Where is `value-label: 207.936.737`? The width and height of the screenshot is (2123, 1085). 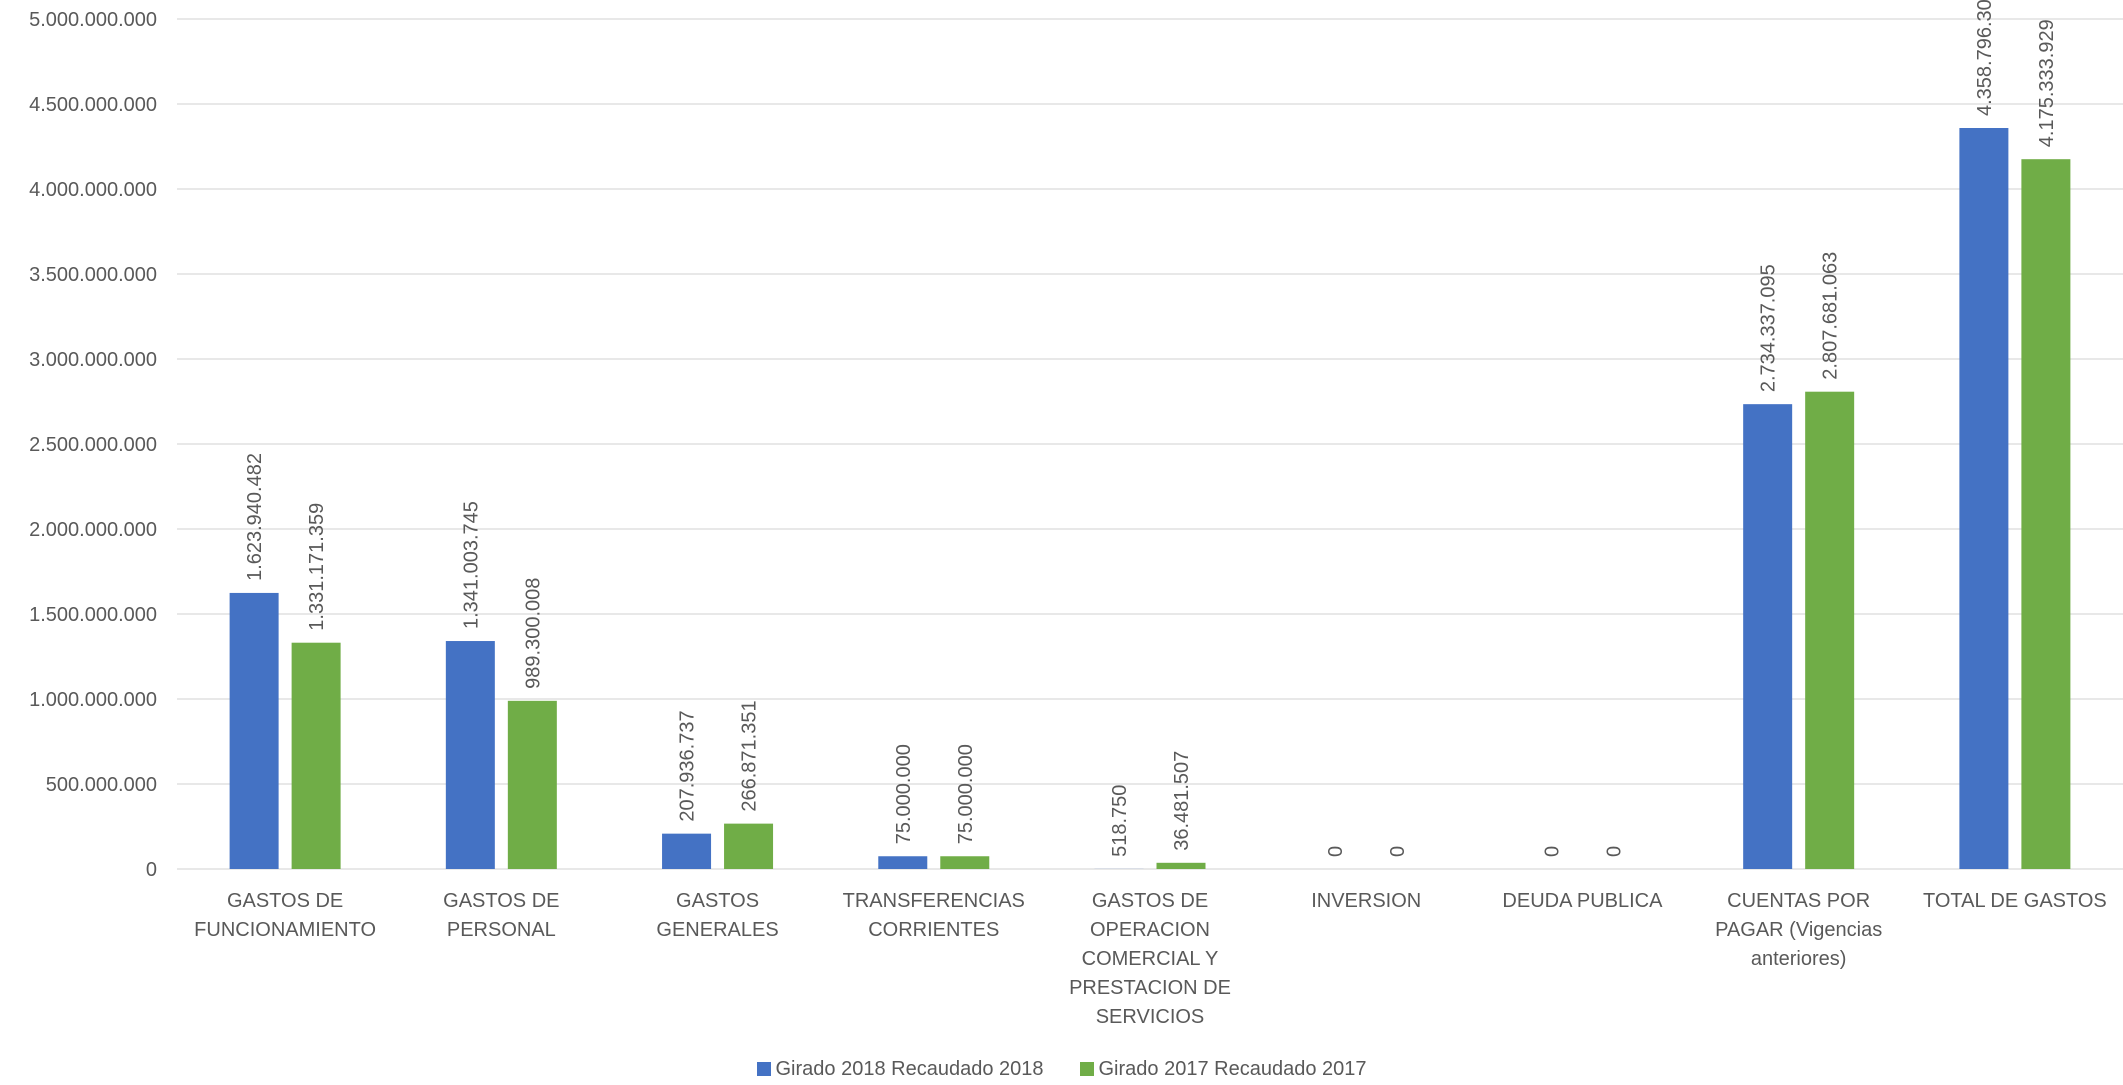 value-label: 207.936.737 is located at coordinates (688, 765).